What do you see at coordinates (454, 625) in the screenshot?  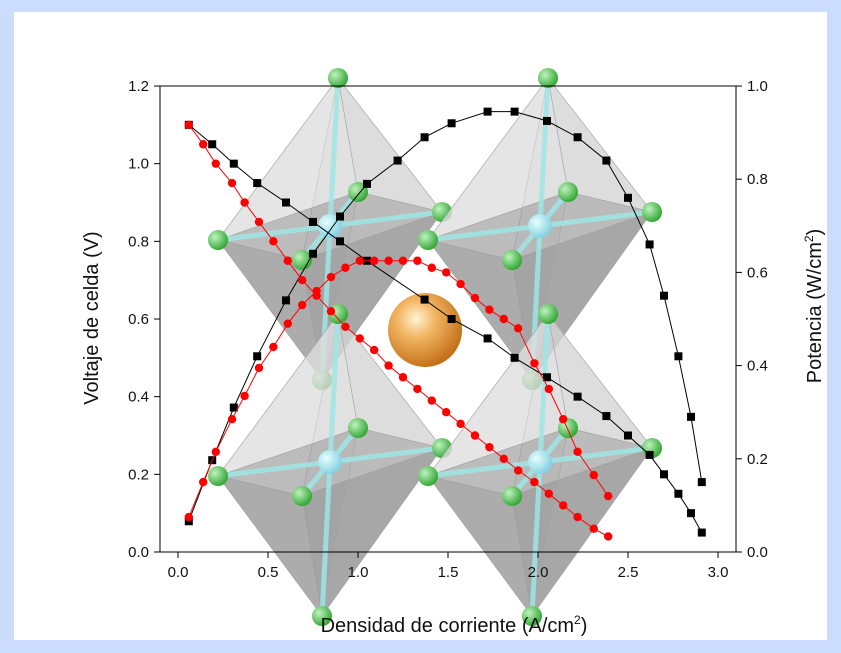 I see `x-axis-title: Densidad de corriente (A/cm2)` at bounding box center [454, 625].